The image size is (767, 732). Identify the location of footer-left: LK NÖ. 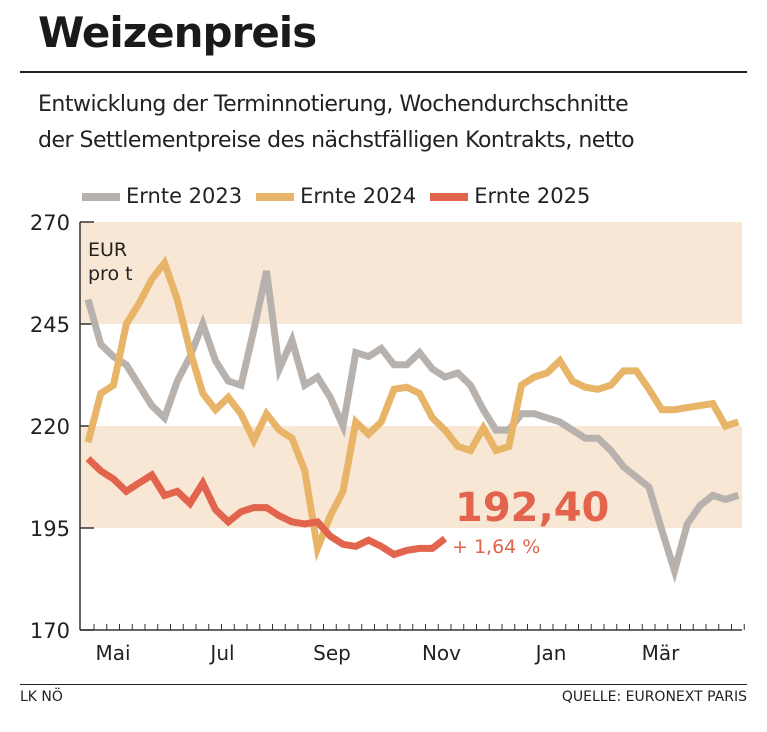
(41, 697).